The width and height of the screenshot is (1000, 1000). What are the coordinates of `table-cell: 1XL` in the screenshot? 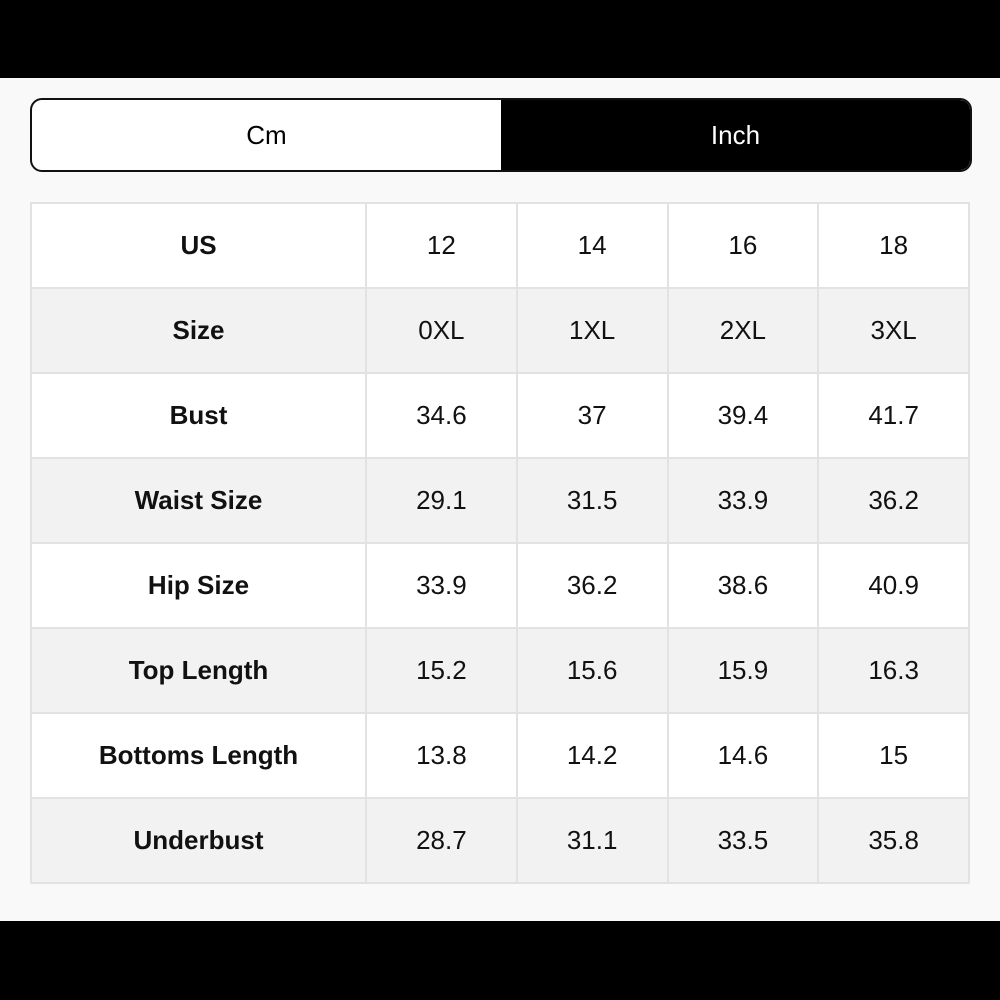 It's located at (592, 330).